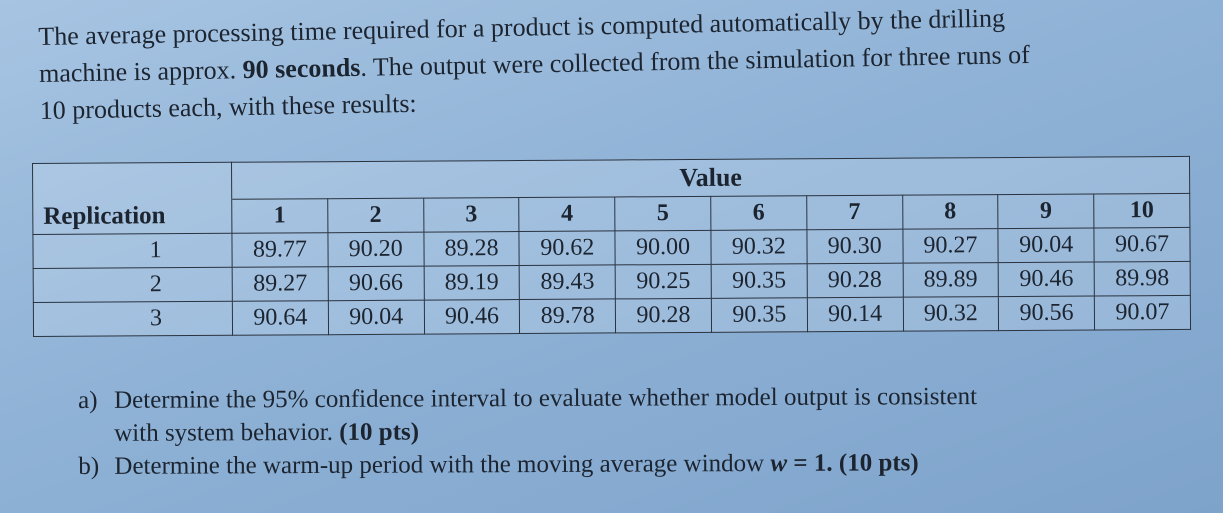 This screenshot has width=1223, height=513. What do you see at coordinates (1142, 313) in the screenshot?
I see `table-cell: 90.07` at bounding box center [1142, 313].